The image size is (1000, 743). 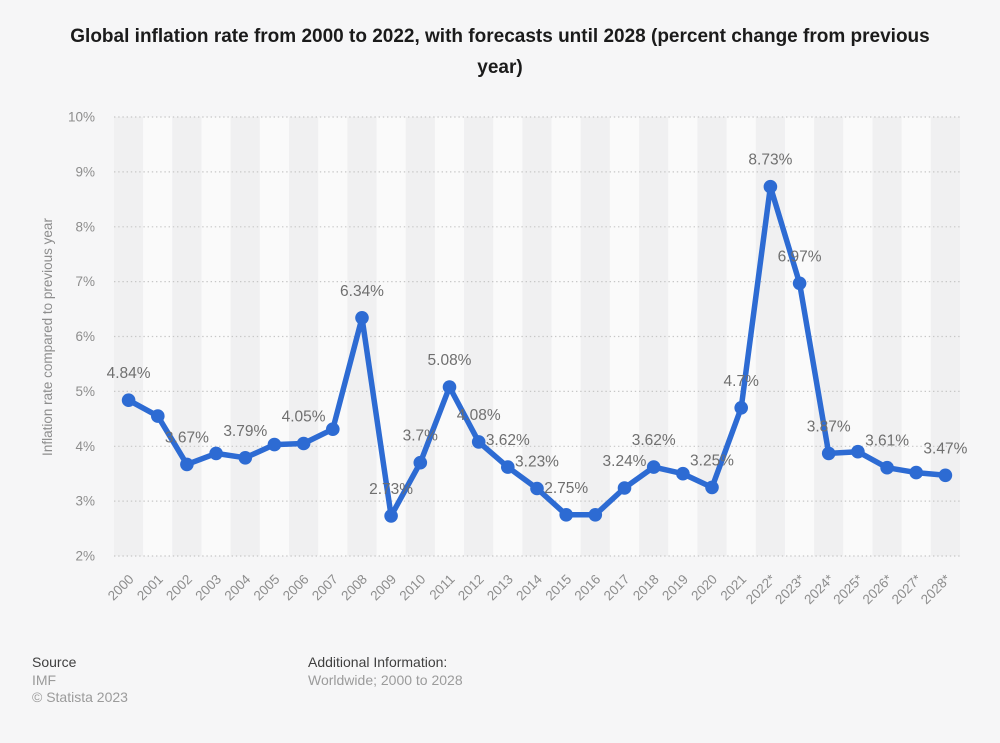 I want to click on data-point-label: 4.05%, so click(x=304, y=417).